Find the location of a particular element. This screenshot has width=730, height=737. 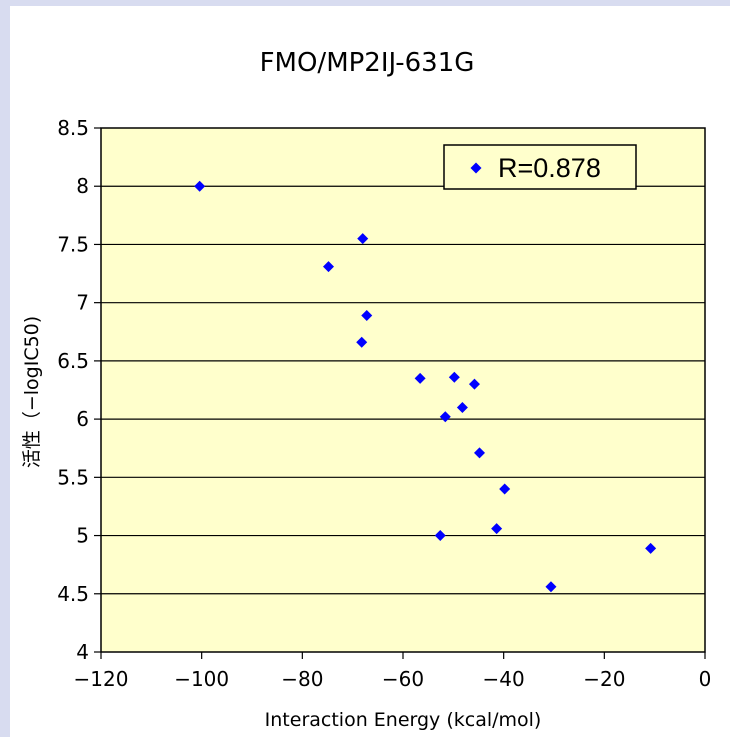

x-axis-ticks: −120 −100 −80 −60 −40 −20 0 is located at coordinates (393, 671).